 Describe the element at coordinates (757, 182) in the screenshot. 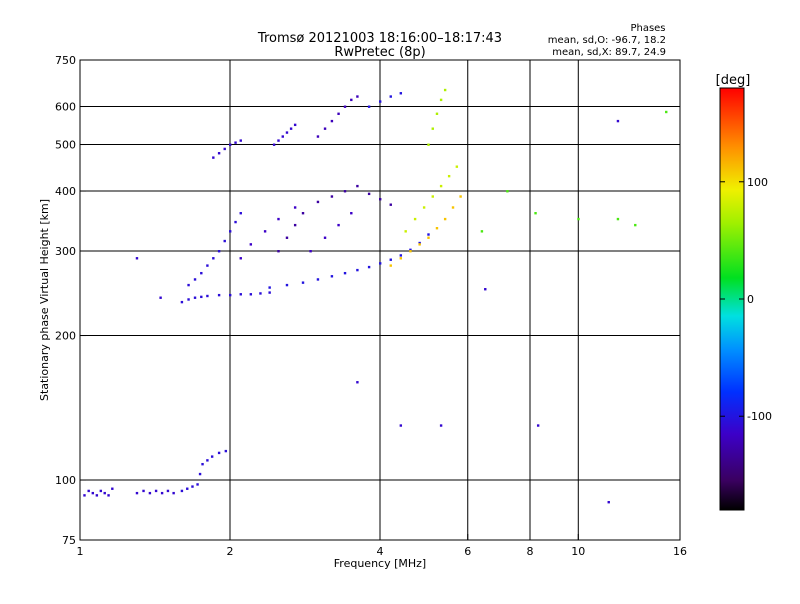

I see `colorbar-tick-label: 100` at that location.